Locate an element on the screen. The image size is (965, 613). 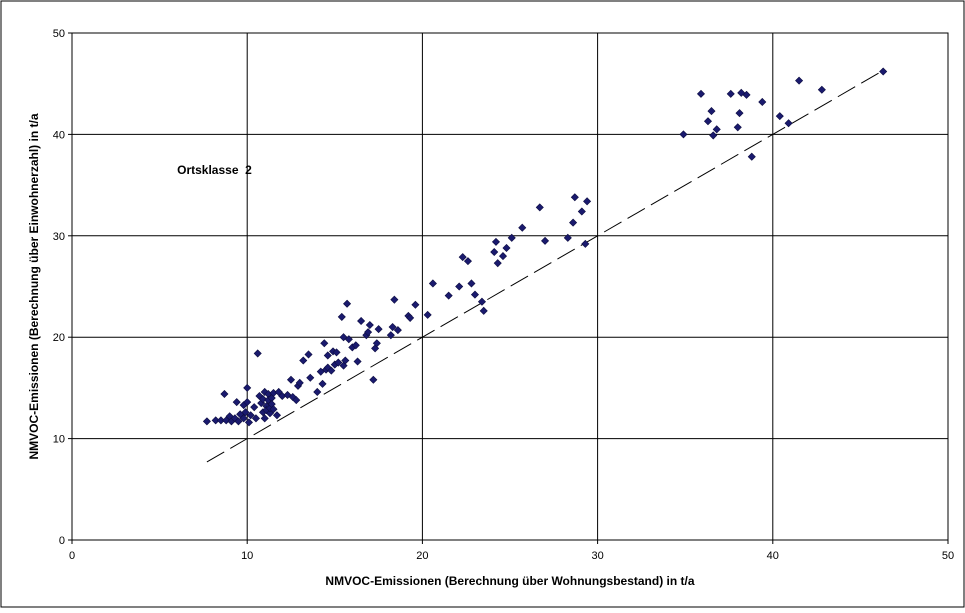
x-tick-label-30: 30 is located at coordinates (597, 556).